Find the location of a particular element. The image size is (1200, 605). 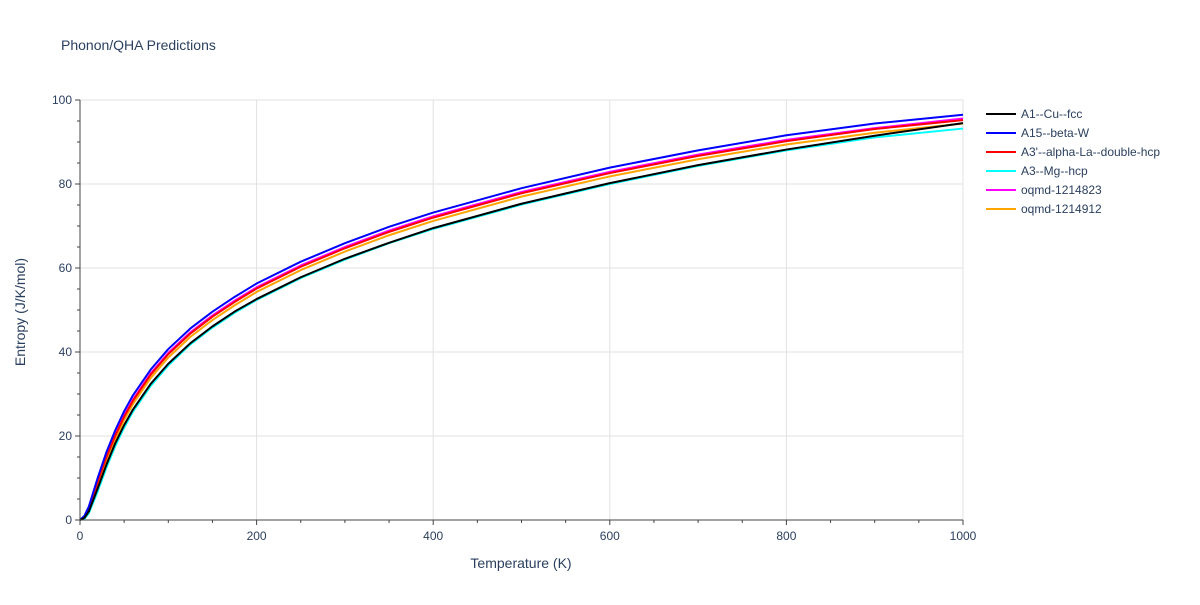

legend-label: oqmd-1214823 is located at coordinates (1061, 190).